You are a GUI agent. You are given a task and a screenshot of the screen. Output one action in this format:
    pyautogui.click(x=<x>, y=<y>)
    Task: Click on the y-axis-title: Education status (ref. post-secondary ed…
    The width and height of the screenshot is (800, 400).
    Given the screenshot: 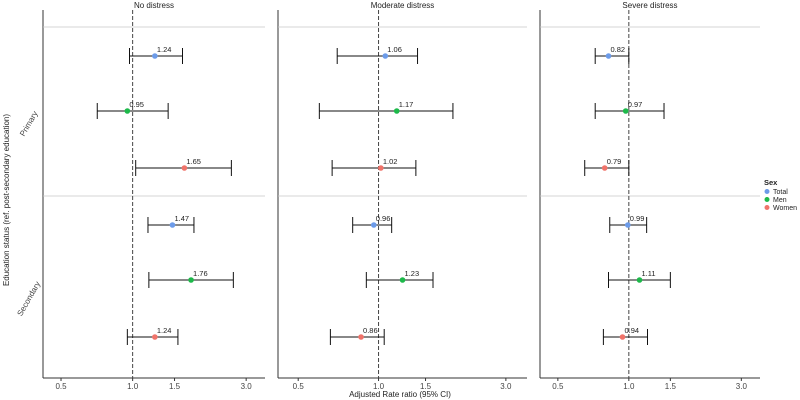 What is the action you would take?
    pyautogui.click(x=6, y=200)
    